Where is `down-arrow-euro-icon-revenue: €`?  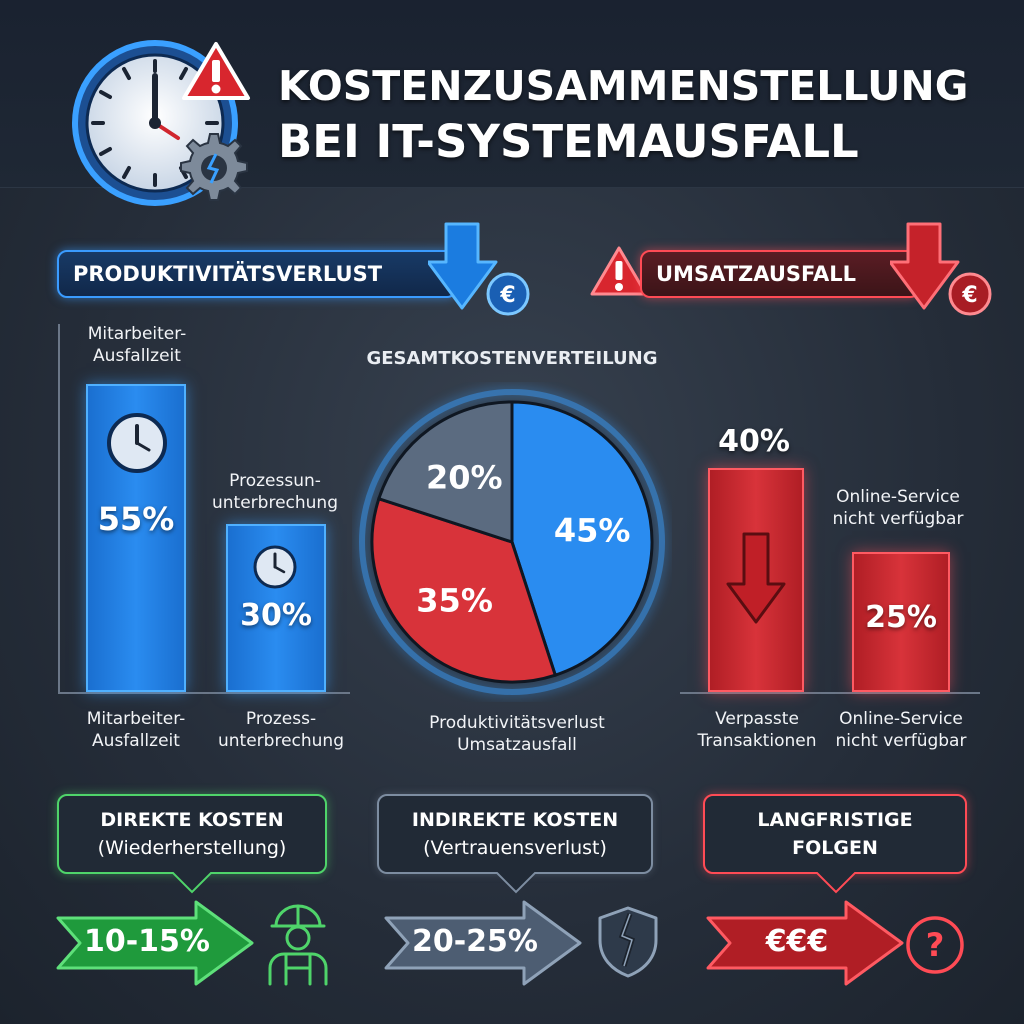 down-arrow-euro-icon-revenue: € is located at coordinates (941, 269).